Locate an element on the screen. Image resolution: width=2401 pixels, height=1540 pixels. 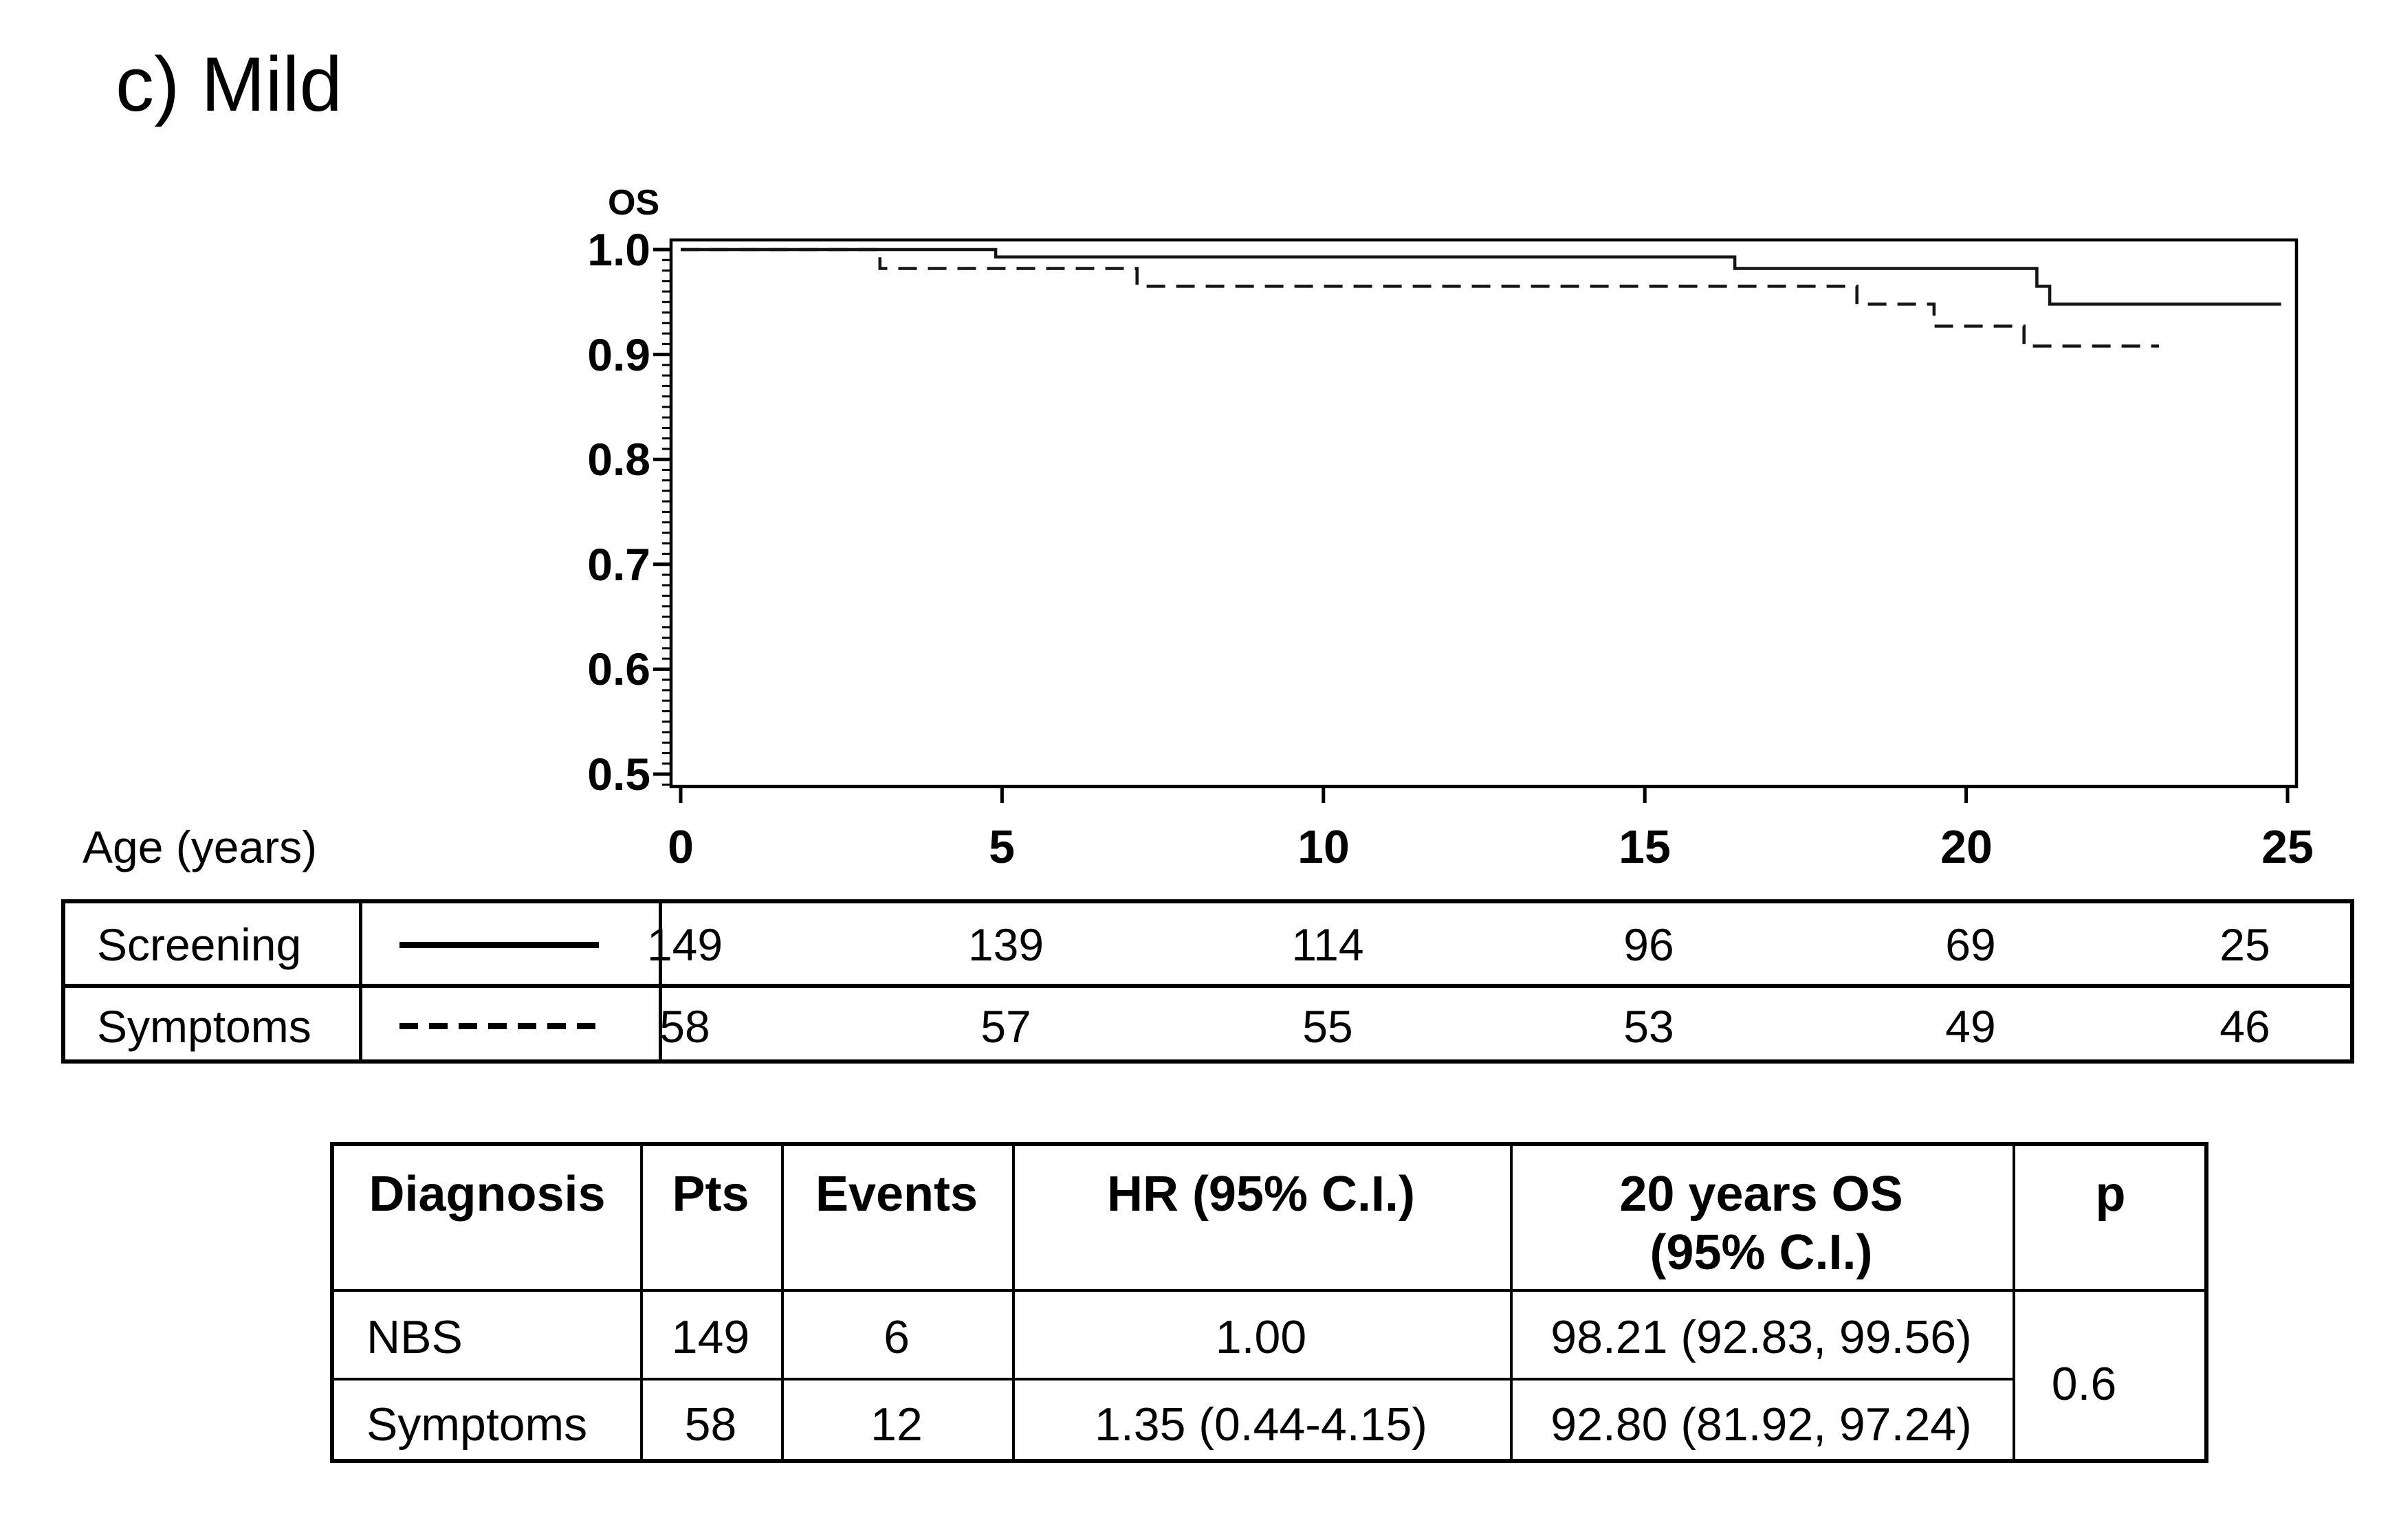
risk-count: 58 is located at coordinates (684, 1026).